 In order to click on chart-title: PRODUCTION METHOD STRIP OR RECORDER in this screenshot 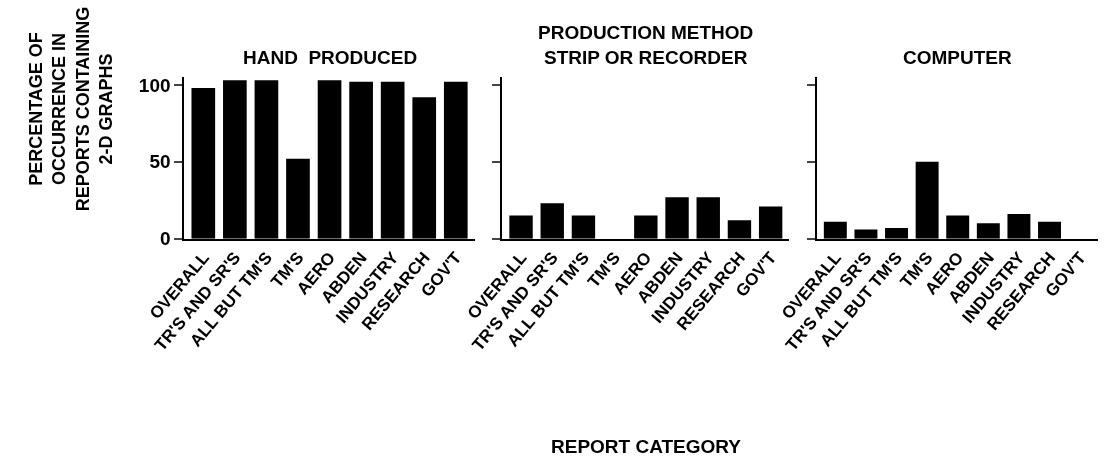, I will do `click(646, 45)`.